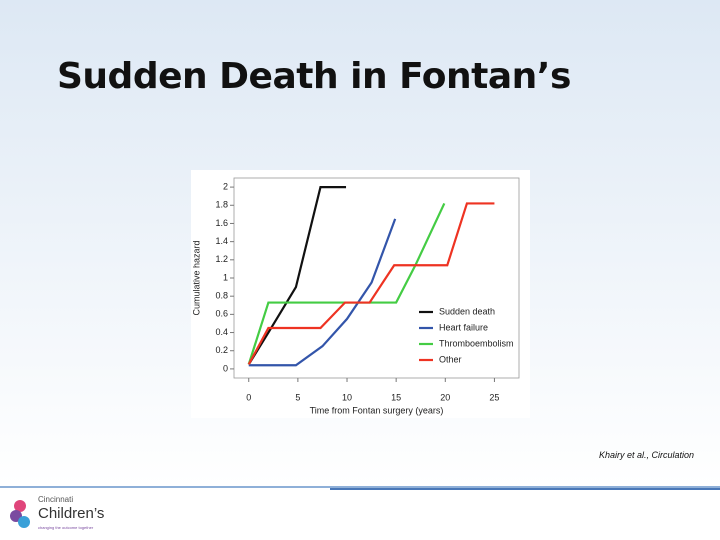  What do you see at coordinates (221, 241) in the screenshot?
I see `y-tick-label: 1.4` at bounding box center [221, 241].